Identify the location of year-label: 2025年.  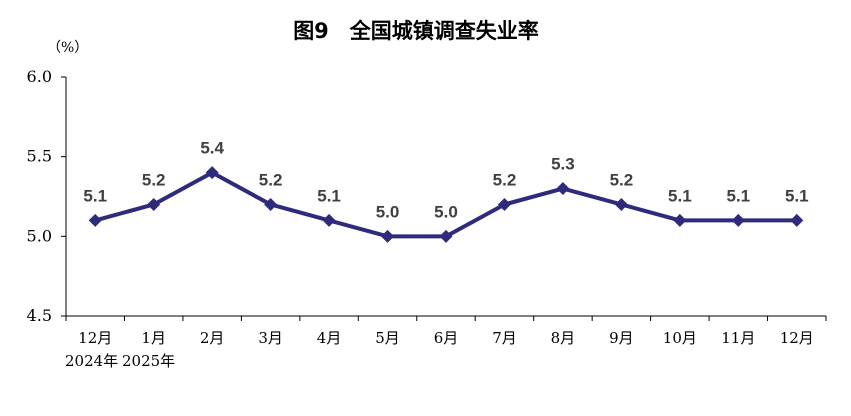
(148, 361).